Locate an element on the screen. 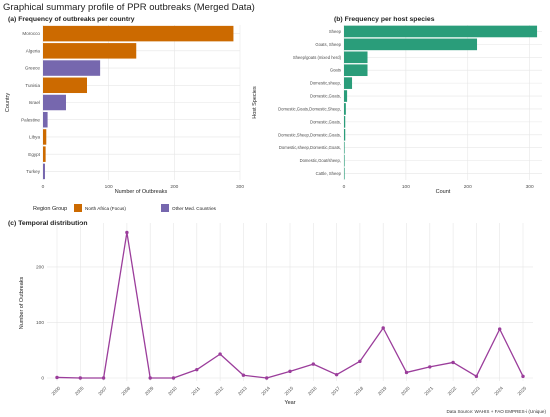 The height and width of the screenshot is (417, 550). x-axis-label: Count is located at coordinates (443, 192).